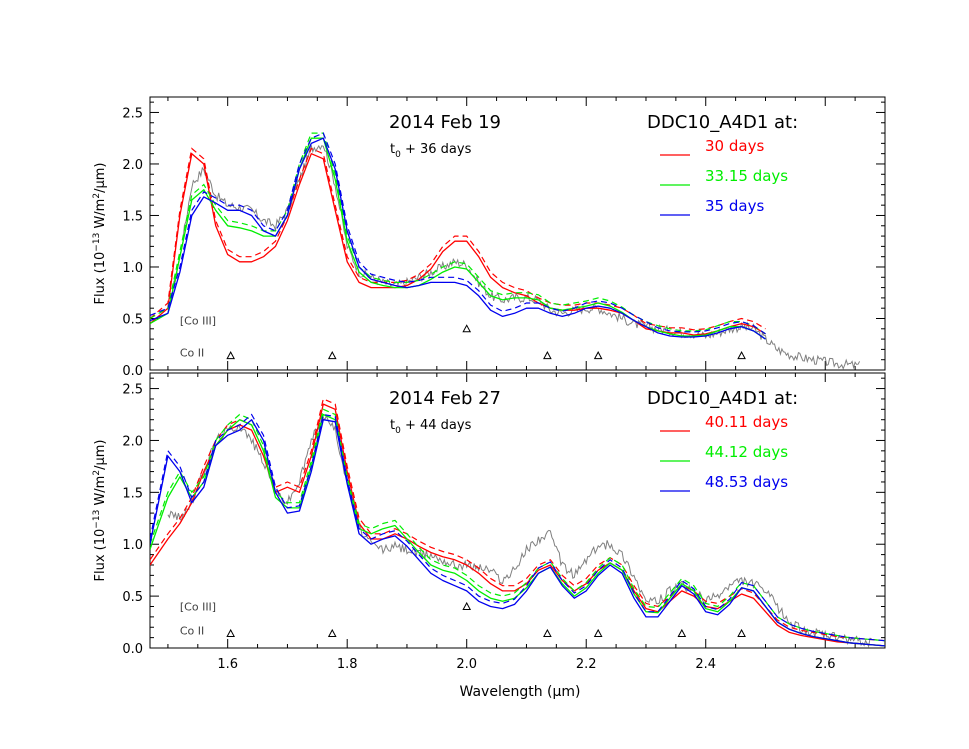 The height and width of the screenshot is (749, 969). What do you see at coordinates (445, 398) in the screenshot?
I see `panel-title: 2014 Feb 27` at bounding box center [445, 398].